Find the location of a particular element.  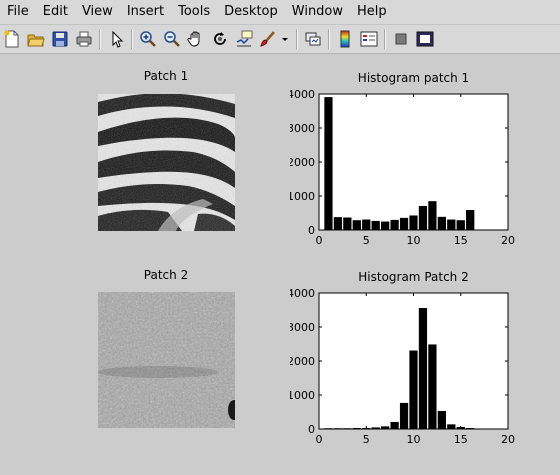

hide-plot-tools-icon is located at coordinates (401, 39).